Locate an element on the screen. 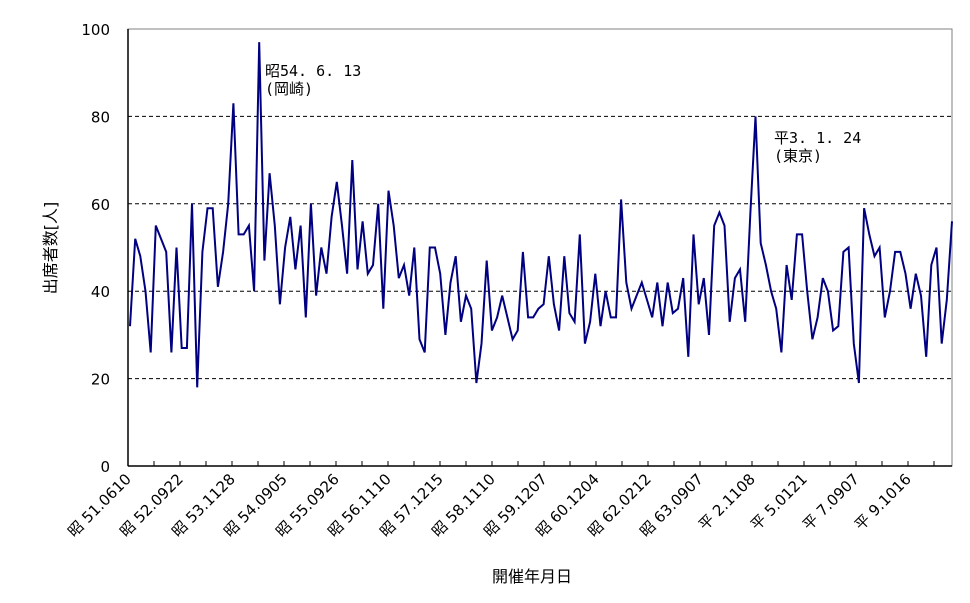 Image resolution: width=970 pixels, height=603 pixels. annotation-1-line1: 昭54. 6. 13 is located at coordinates (313, 71).